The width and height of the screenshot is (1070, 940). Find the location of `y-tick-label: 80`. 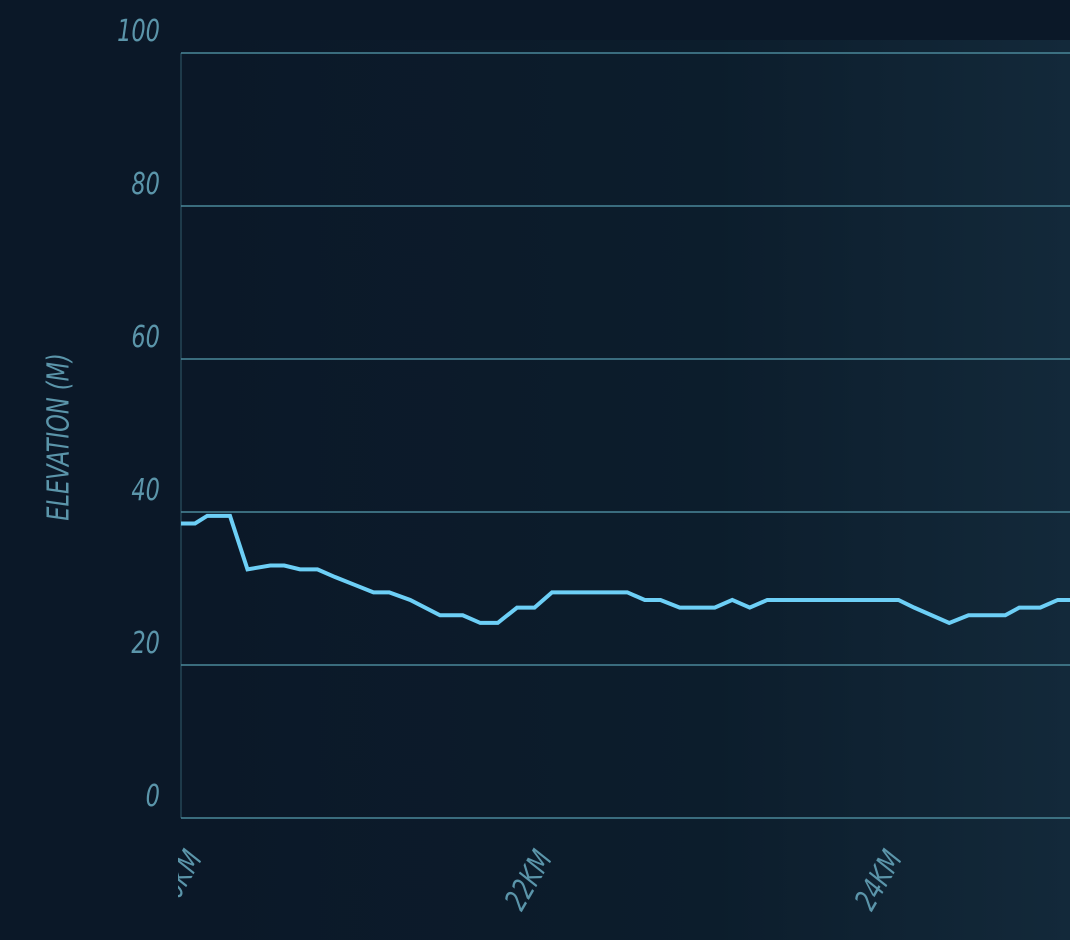

y-tick-label: 80 is located at coordinates (145, 184).